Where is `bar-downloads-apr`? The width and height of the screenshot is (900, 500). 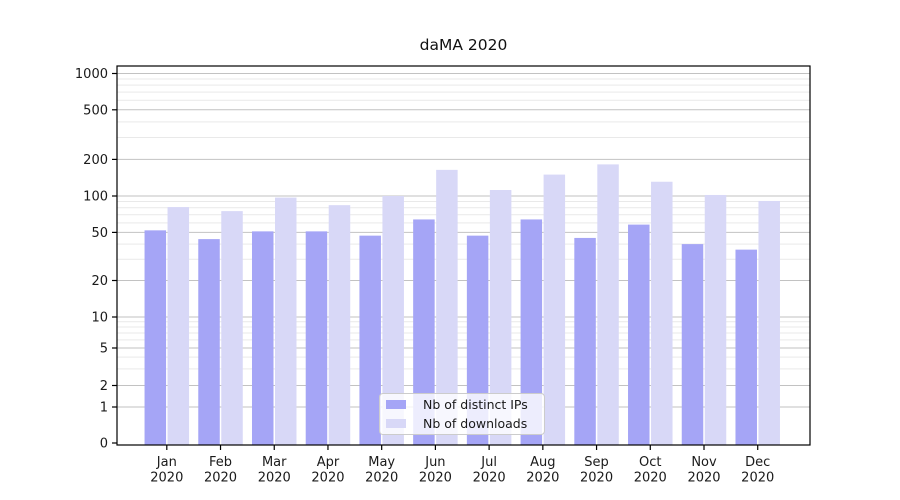
bar-downloads-apr is located at coordinates (339, 325).